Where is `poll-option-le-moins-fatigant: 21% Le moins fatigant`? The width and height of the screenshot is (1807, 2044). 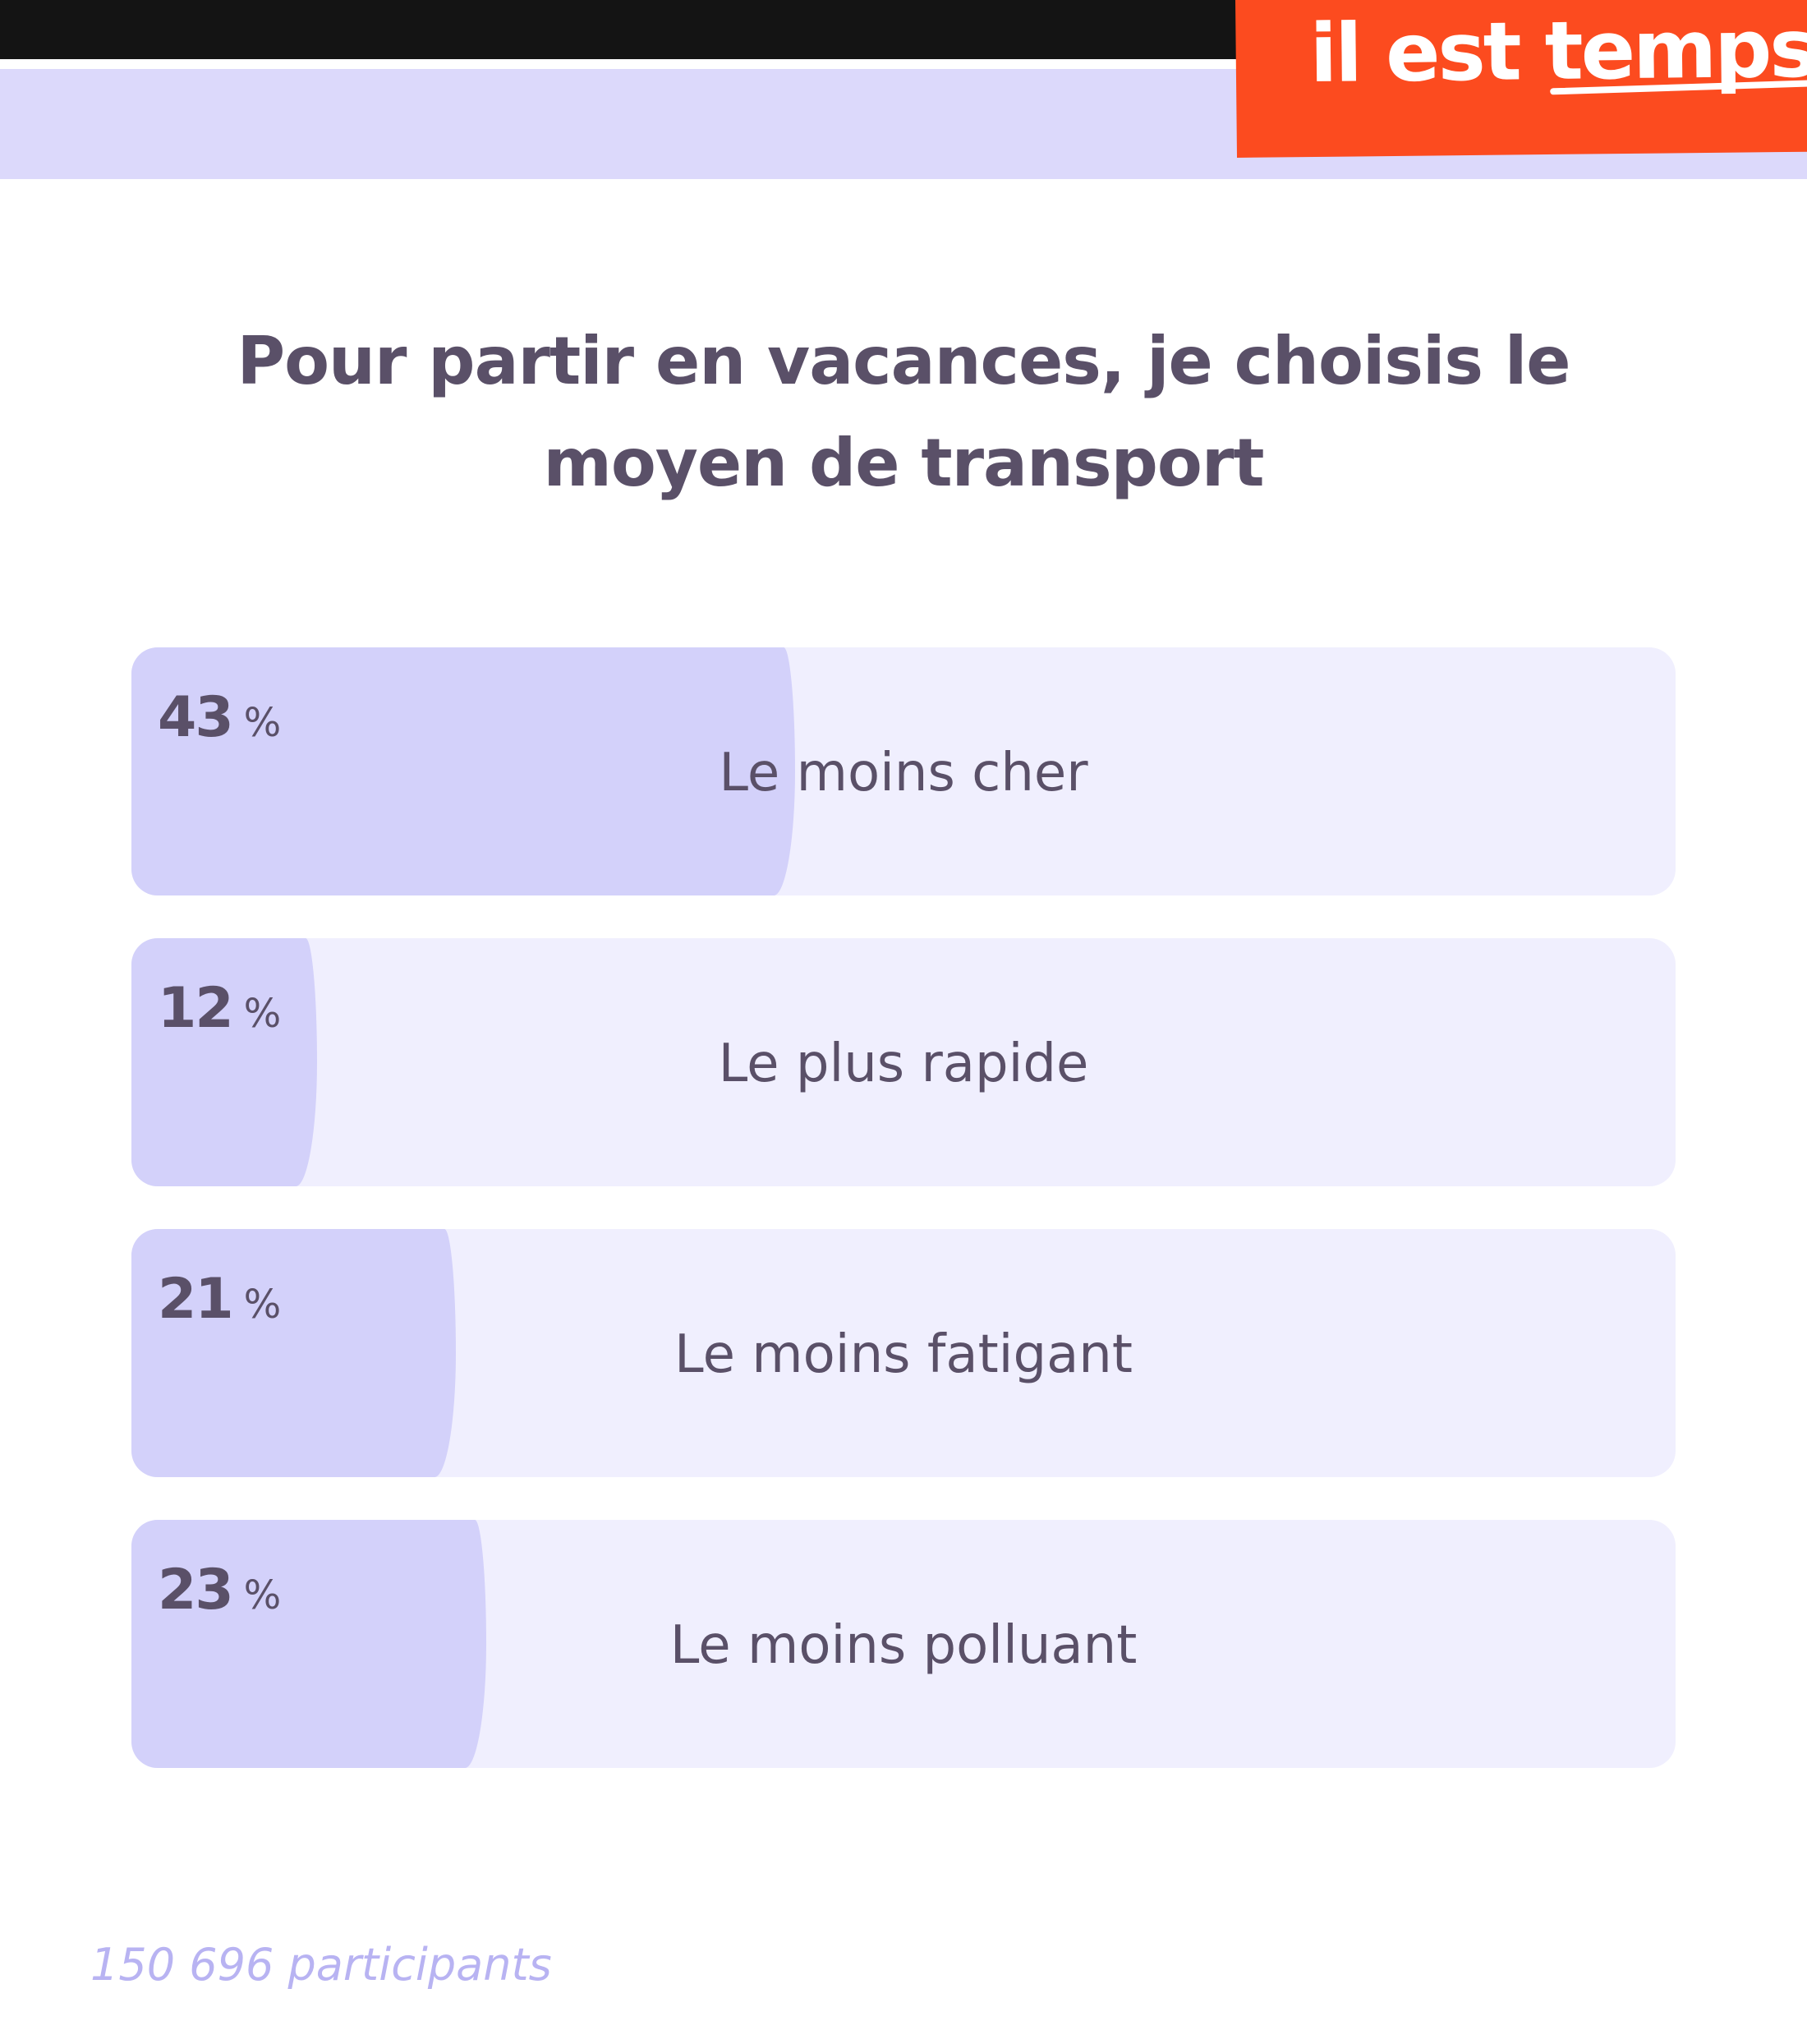 poll-option-le-moins-fatigant: 21% Le moins fatigant is located at coordinates (903, 1353).